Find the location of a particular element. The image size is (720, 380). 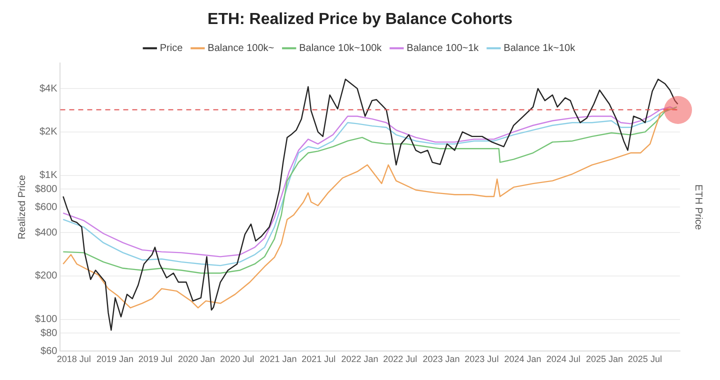

y-tick-label: $1K is located at coordinates (48, 176).